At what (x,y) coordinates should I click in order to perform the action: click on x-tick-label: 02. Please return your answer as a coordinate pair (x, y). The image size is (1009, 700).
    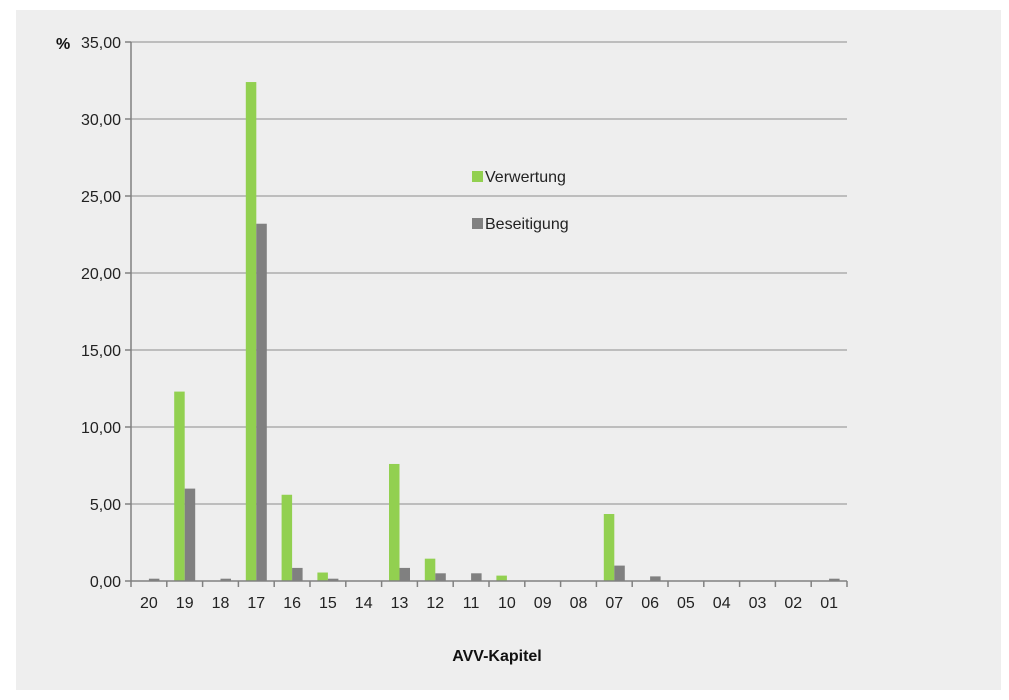
    Looking at the image, I should click on (793, 603).